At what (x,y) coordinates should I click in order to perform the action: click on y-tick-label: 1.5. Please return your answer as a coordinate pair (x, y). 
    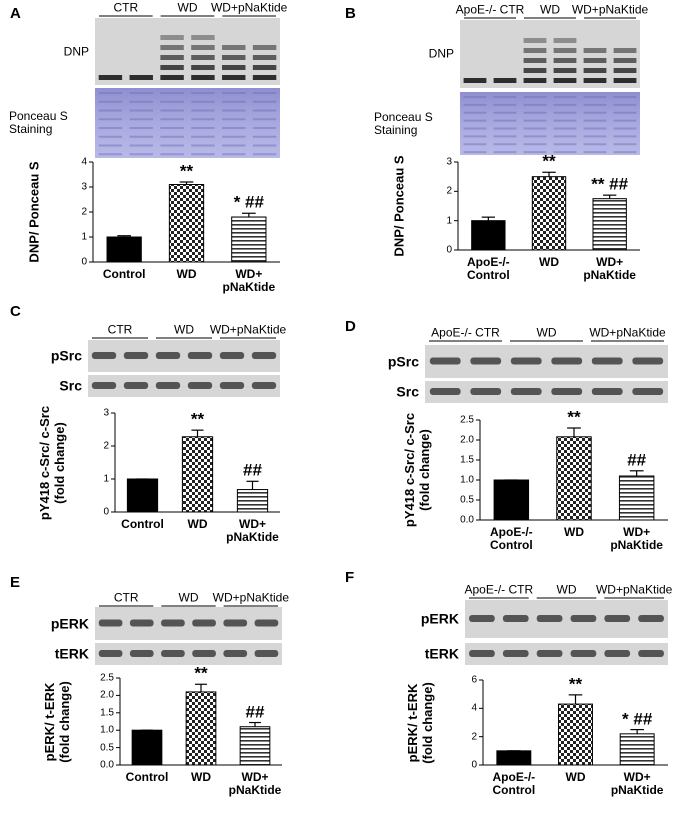
    Looking at the image, I should click on (107, 713).